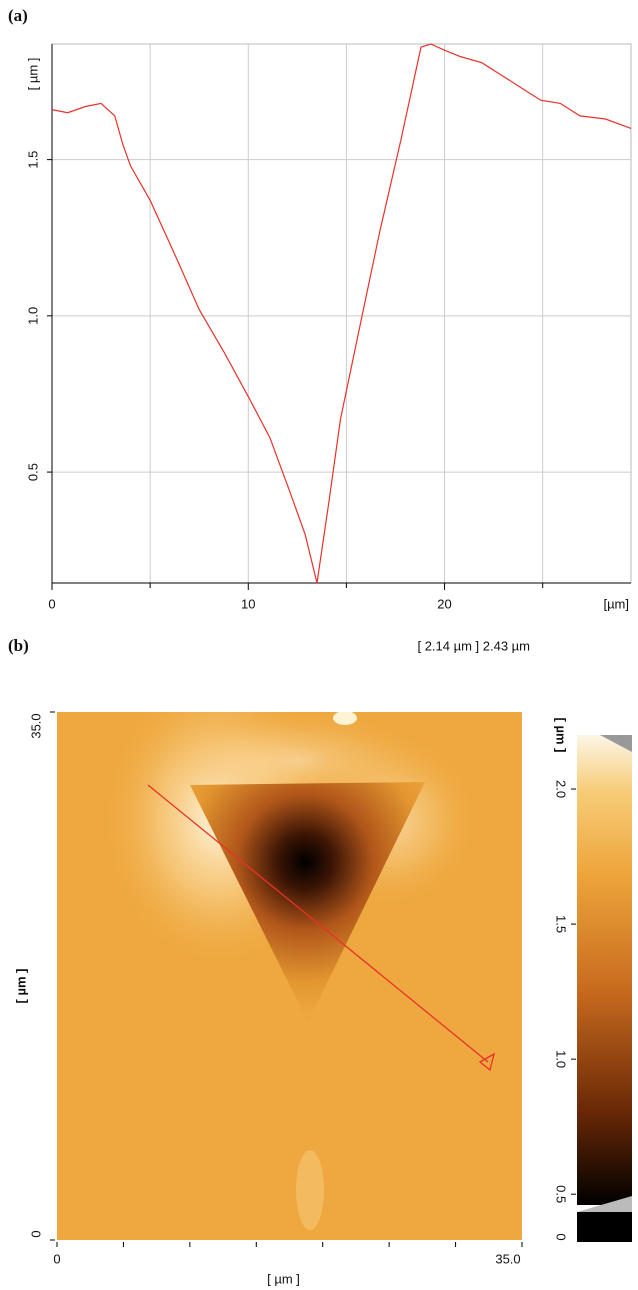 The image size is (638, 1290). Describe the element at coordinates (561, 789) in the screenshot. I see `colorbar-tick-label: 2.0` at that location.